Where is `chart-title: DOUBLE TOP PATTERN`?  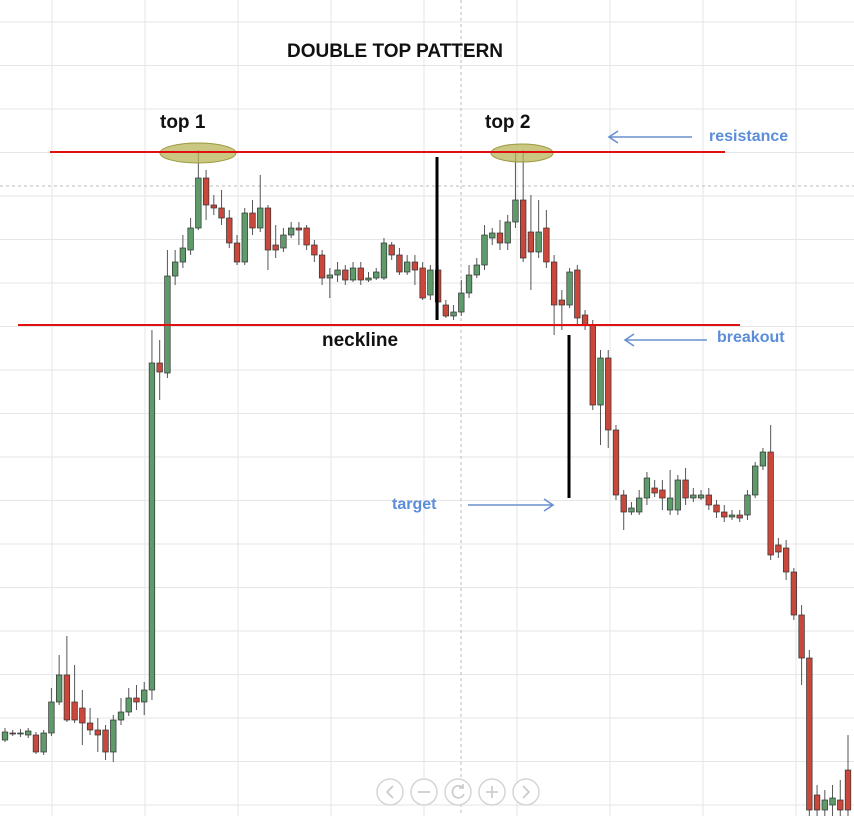 chart-title: DOUBLE TOP PATTERN is located at coordinates (395, 51).